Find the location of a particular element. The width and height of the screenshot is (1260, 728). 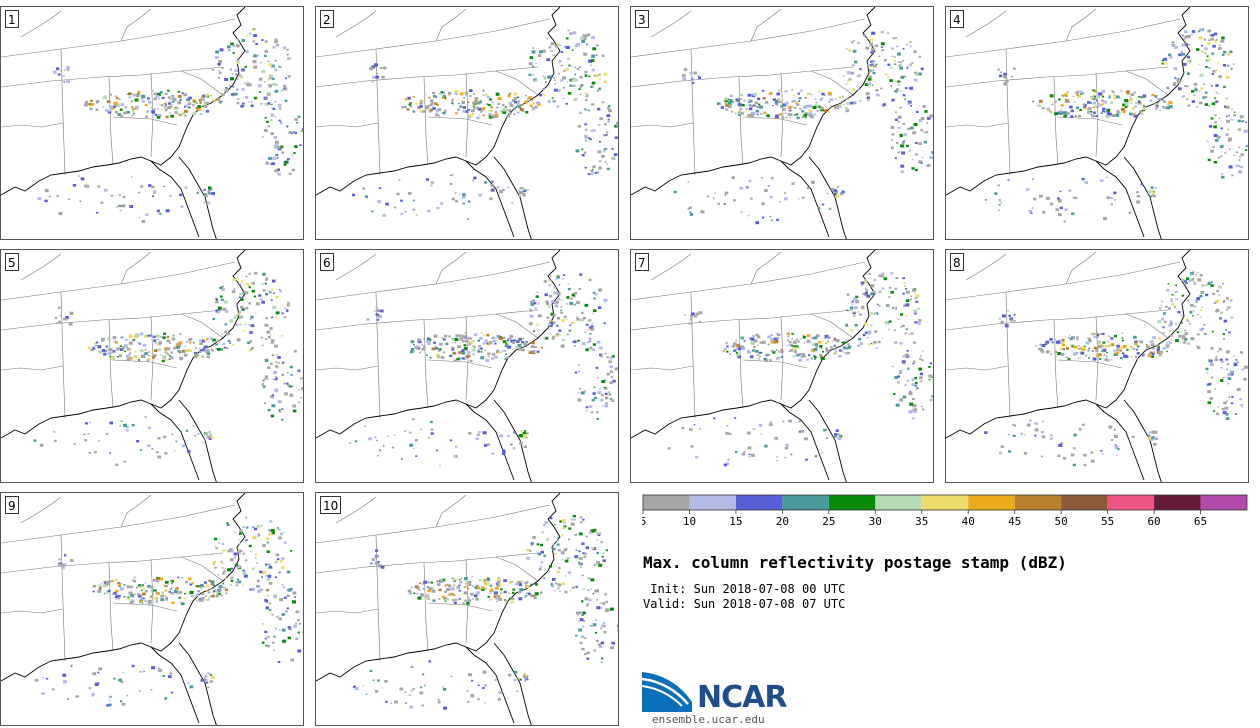

member-panel-3: 3 is located at coordinates (782, 123).